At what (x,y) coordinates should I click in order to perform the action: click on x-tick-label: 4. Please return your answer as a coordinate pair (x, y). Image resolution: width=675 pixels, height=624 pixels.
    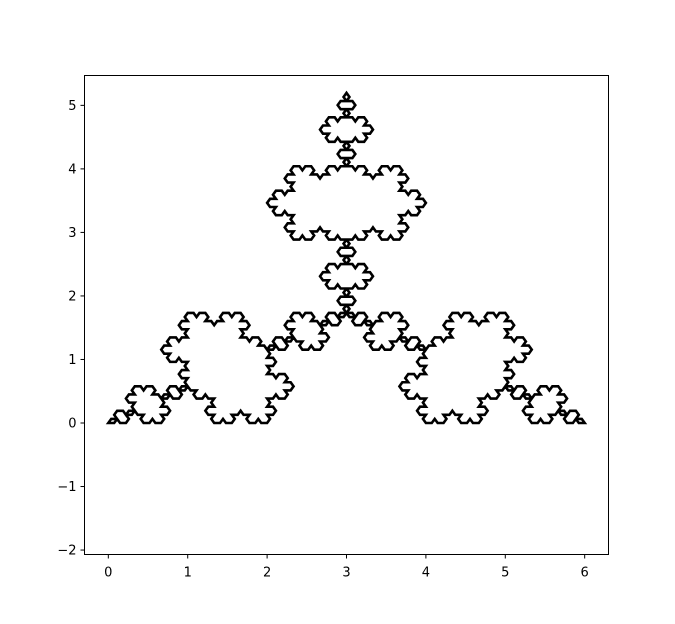
    Looking at the image, I should click on (426, 573).